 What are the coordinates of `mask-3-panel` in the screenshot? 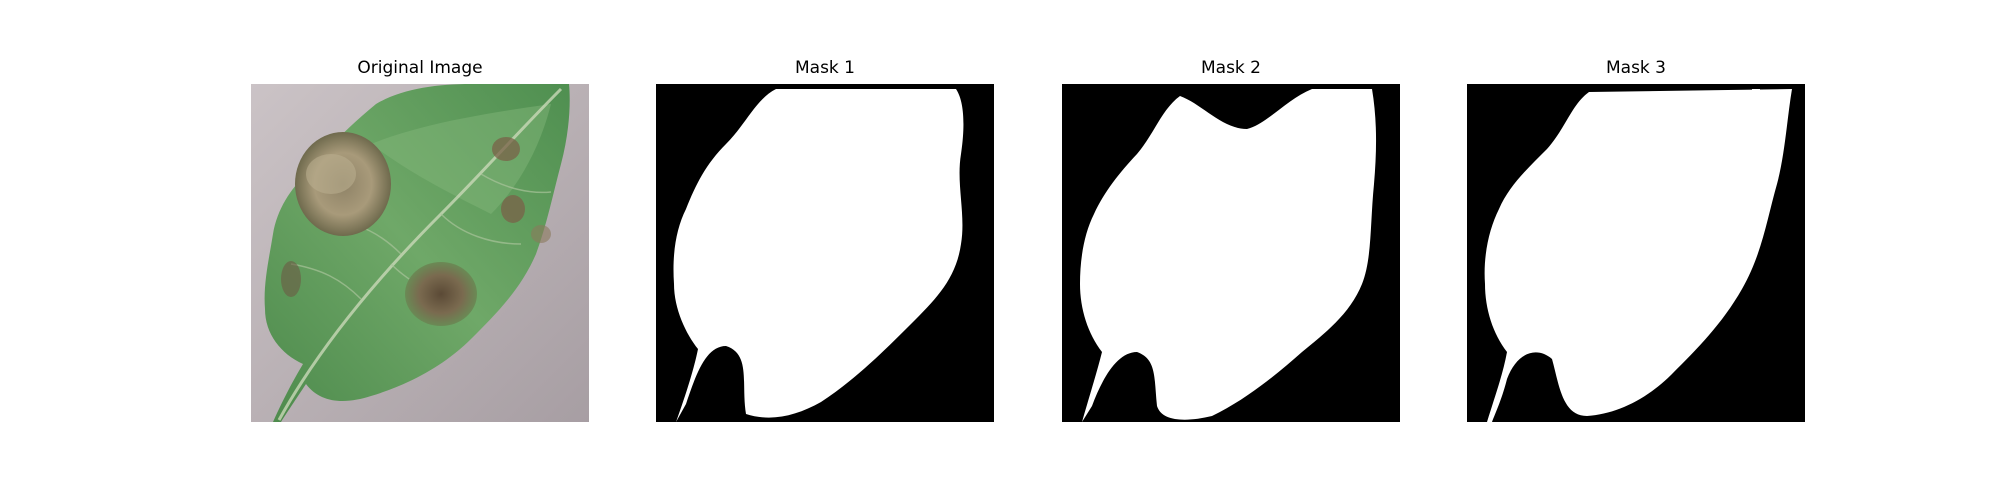 It's located at (1636, 253).